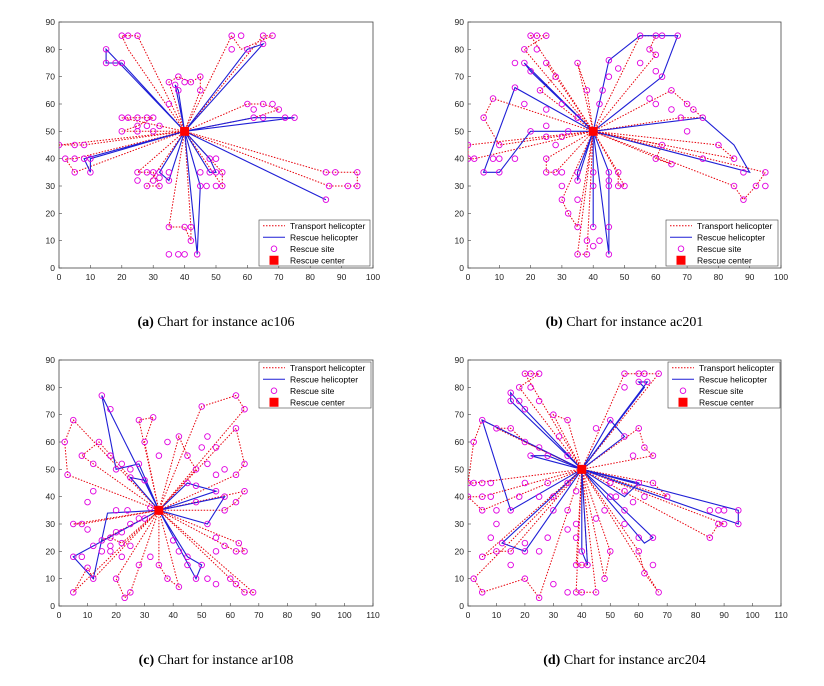 The image size is (824, 686). I want to click on panel-caption: (c) Chart for instance ar108, so click(216, 660).